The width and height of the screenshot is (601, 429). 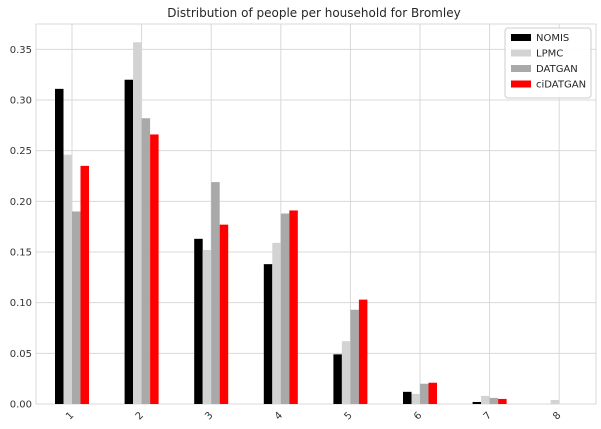 What do you see at coordinates (21, 405) in the screenshot?
I see `y-tick-label: 0.00` at bounding box center [21, 405].